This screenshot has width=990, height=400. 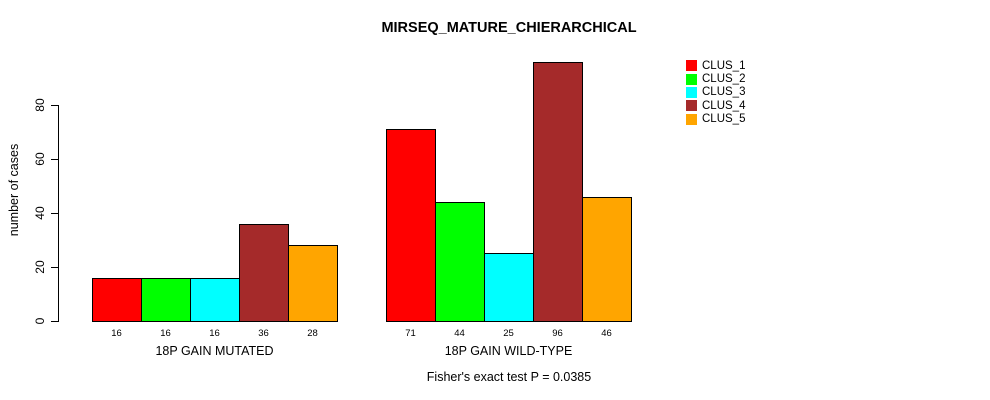 What do you see at coordinates (557, 333) in the screenshot?
I see `bar-value-label: 96` at bounding box center [557, 333].